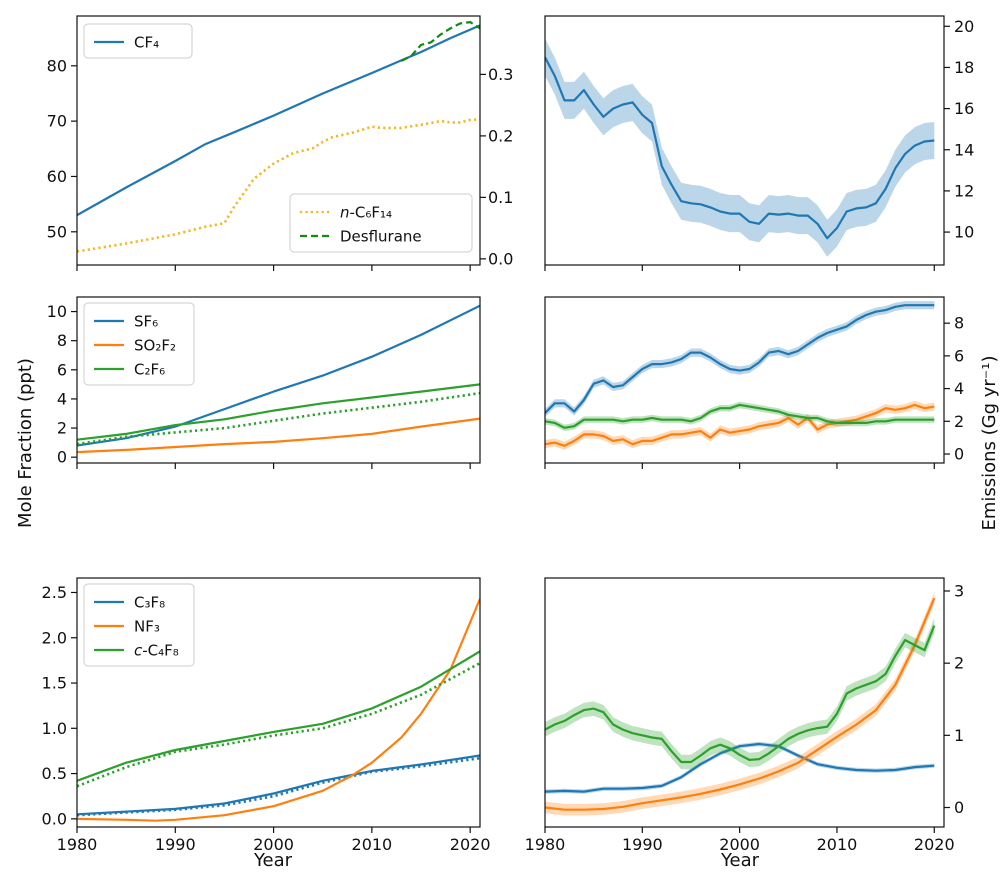 The image size is (1000, 877). Describe the element at coordinates (989, 442) in the screenshot. I see `y-axis-label-right: Emissions (Gg yr⁻¹)` at that location.